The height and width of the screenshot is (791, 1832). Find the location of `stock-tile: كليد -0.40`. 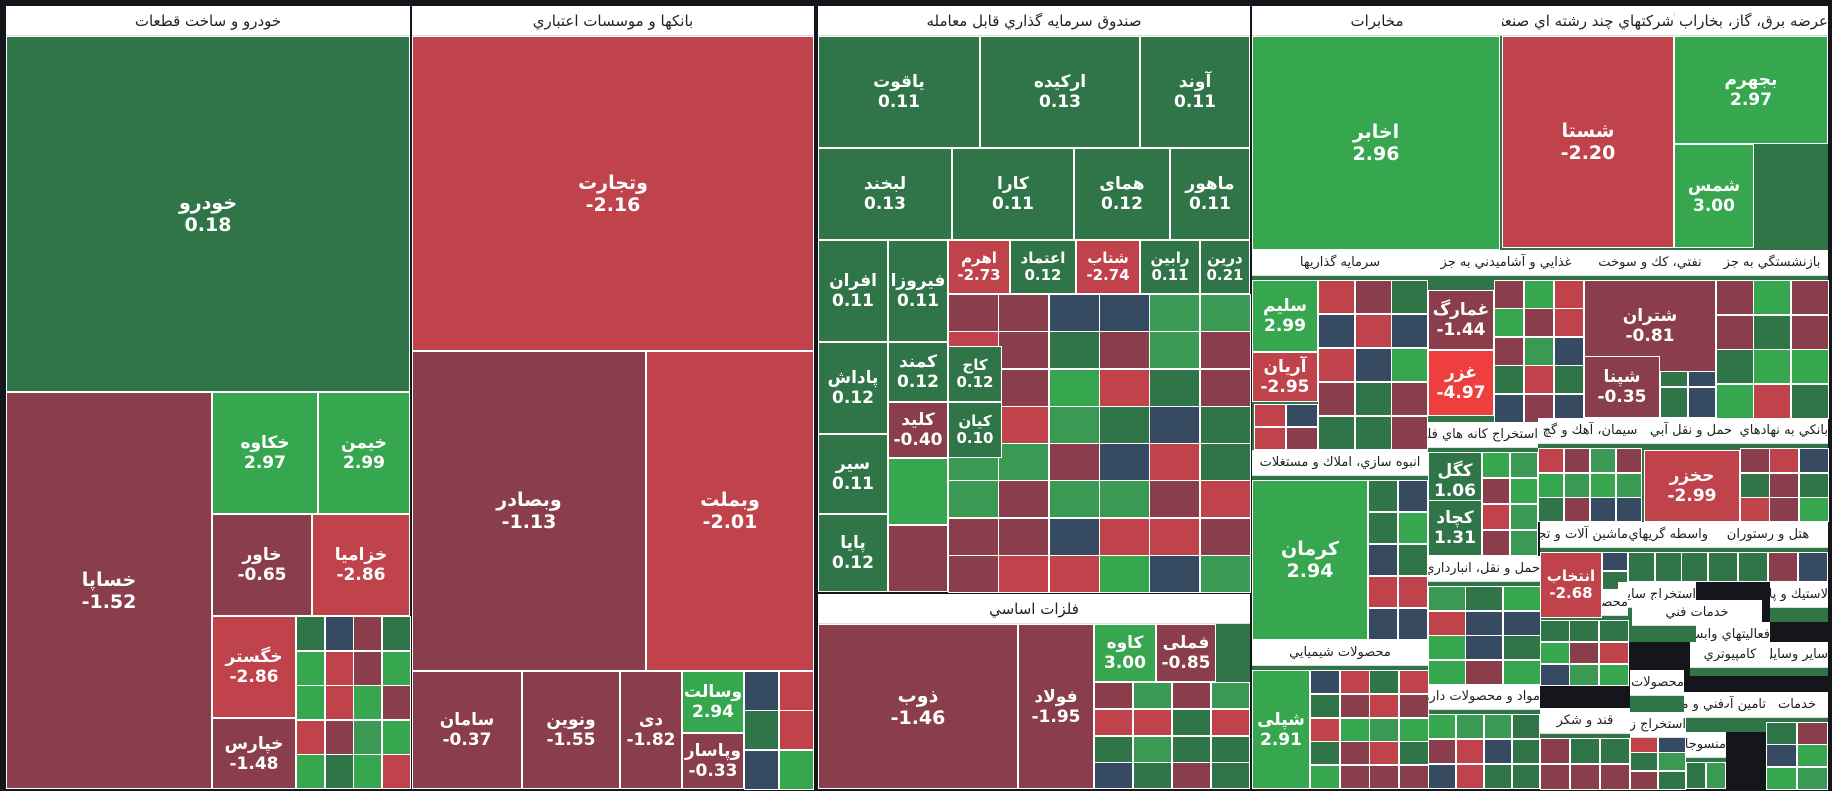

stock-tile: كليد -0.40 is located at coordinates (918, 430).